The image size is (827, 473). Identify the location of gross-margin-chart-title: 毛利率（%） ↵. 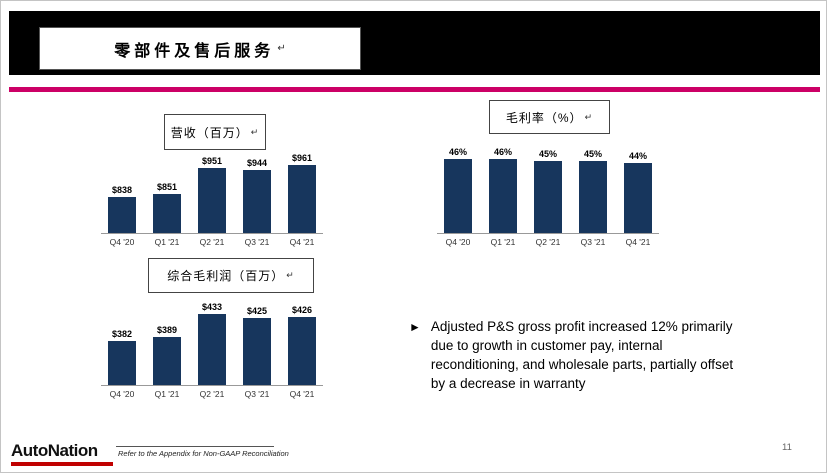
(549, 117).